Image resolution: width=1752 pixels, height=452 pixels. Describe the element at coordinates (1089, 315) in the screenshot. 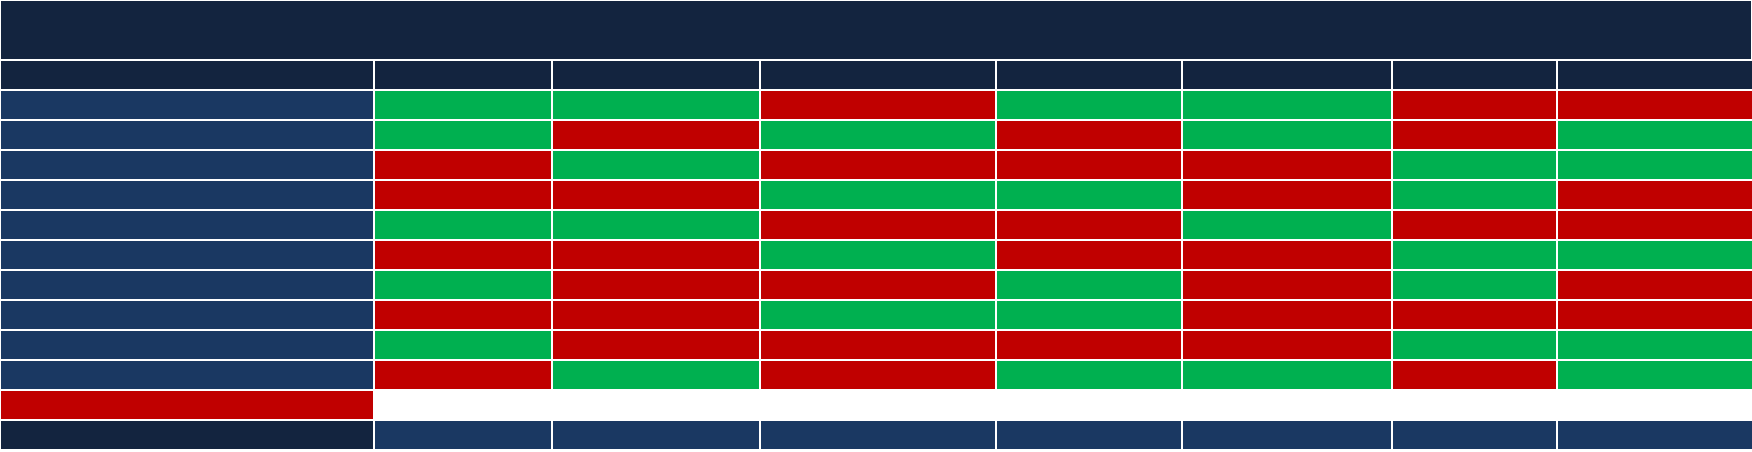

I see `status-cell-r8-c4-pass` at that location.